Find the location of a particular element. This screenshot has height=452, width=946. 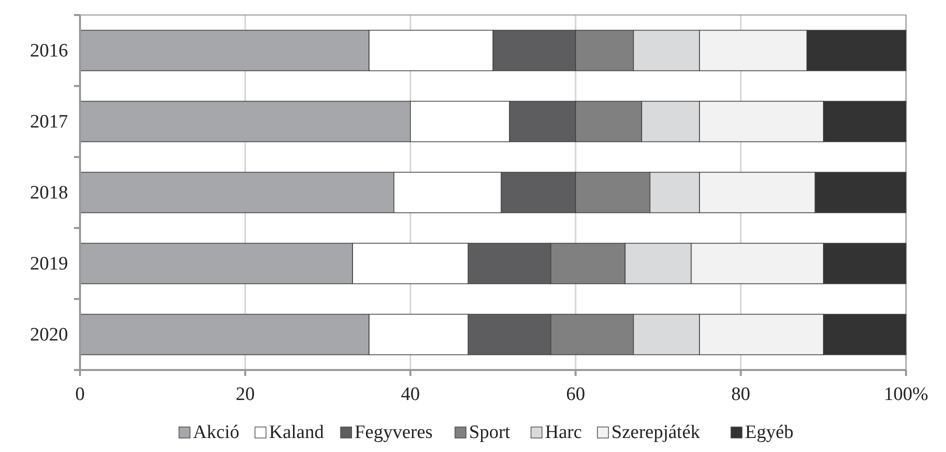

y-tick-label: 2019 is located at coordinates (49, 264).